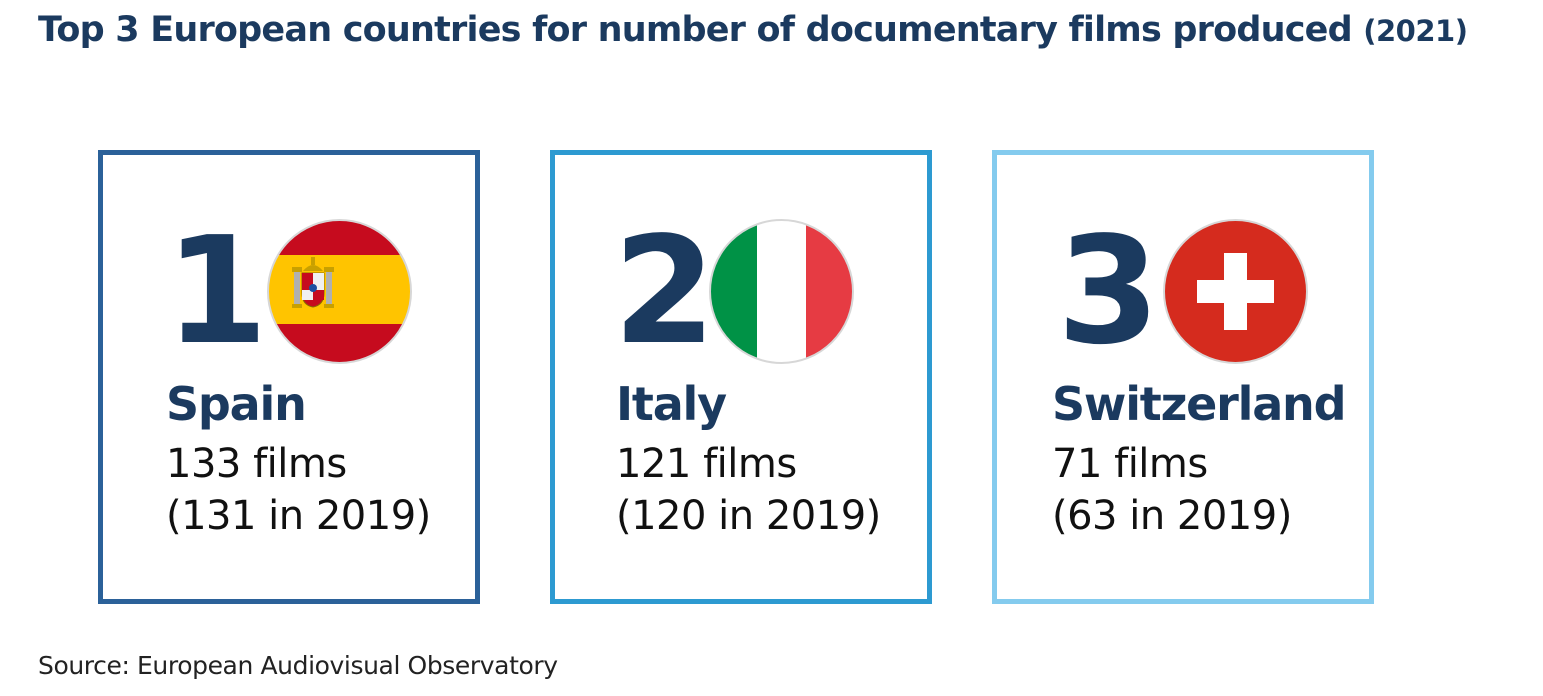  Describe the element at coordinates (671, 404) in the screenshot. I see `country-name: Italy` at that location.